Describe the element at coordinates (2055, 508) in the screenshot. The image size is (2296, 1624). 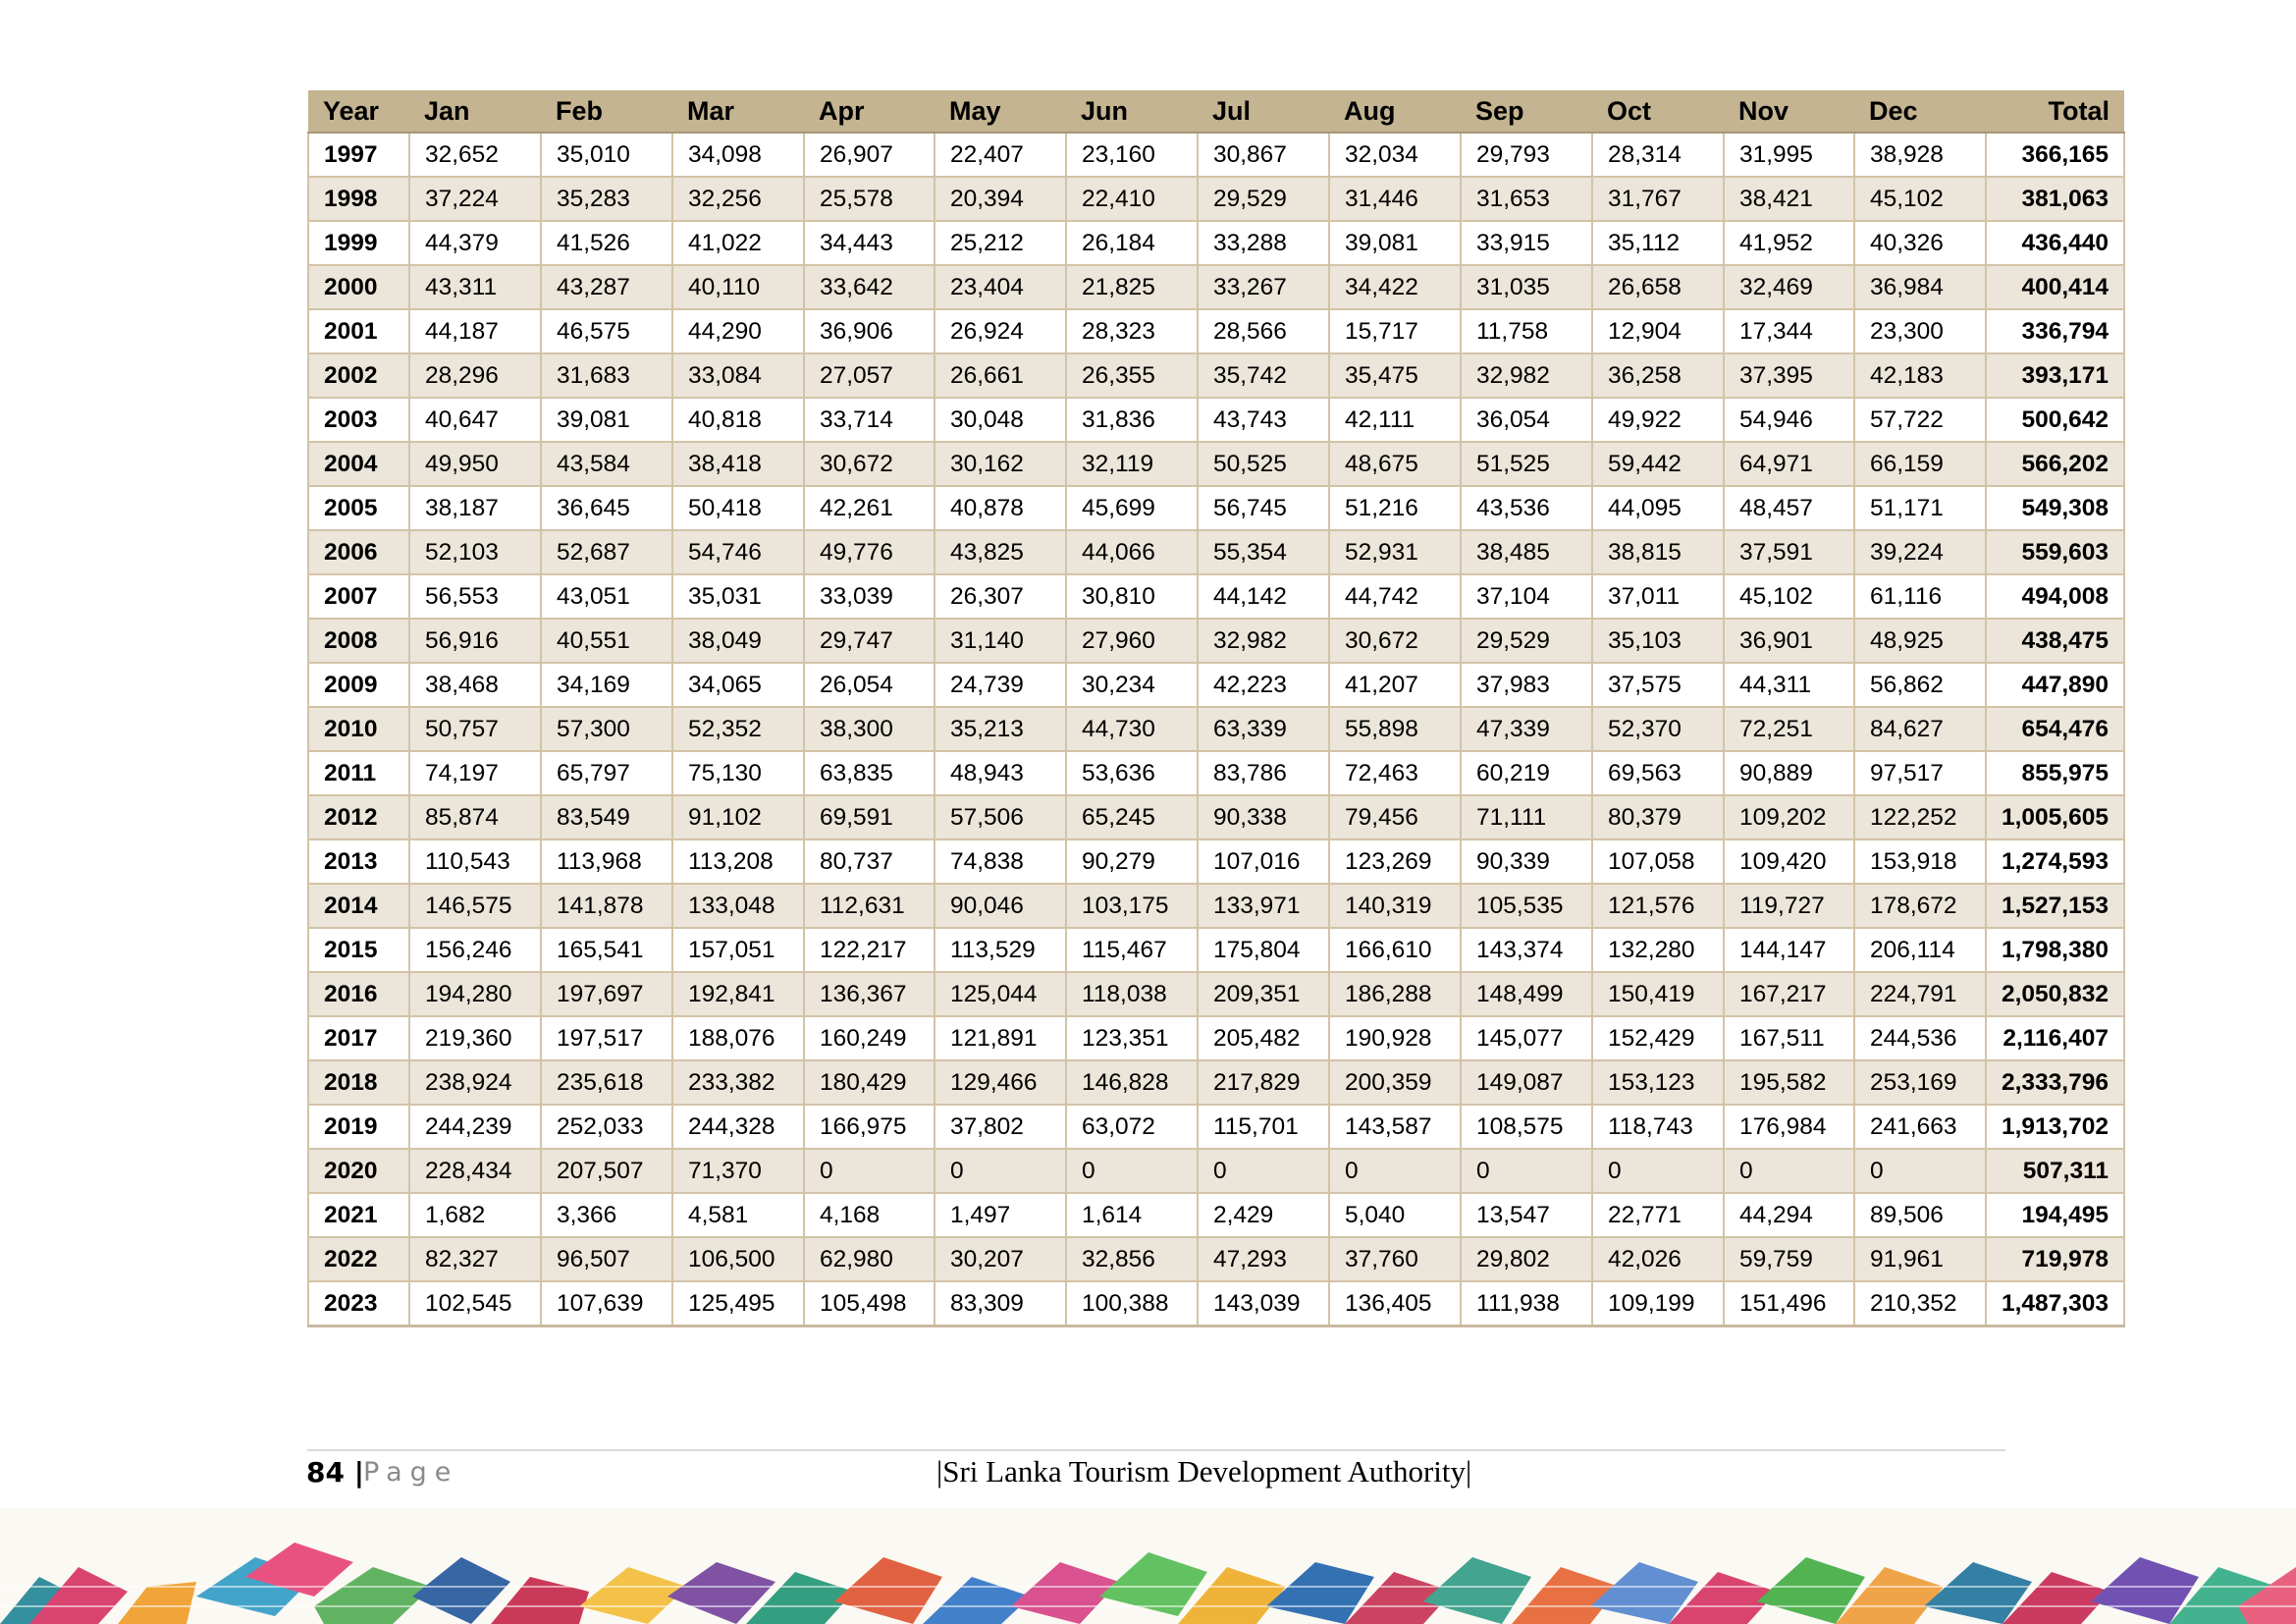
I see `total-cell: 549,308` at that location.